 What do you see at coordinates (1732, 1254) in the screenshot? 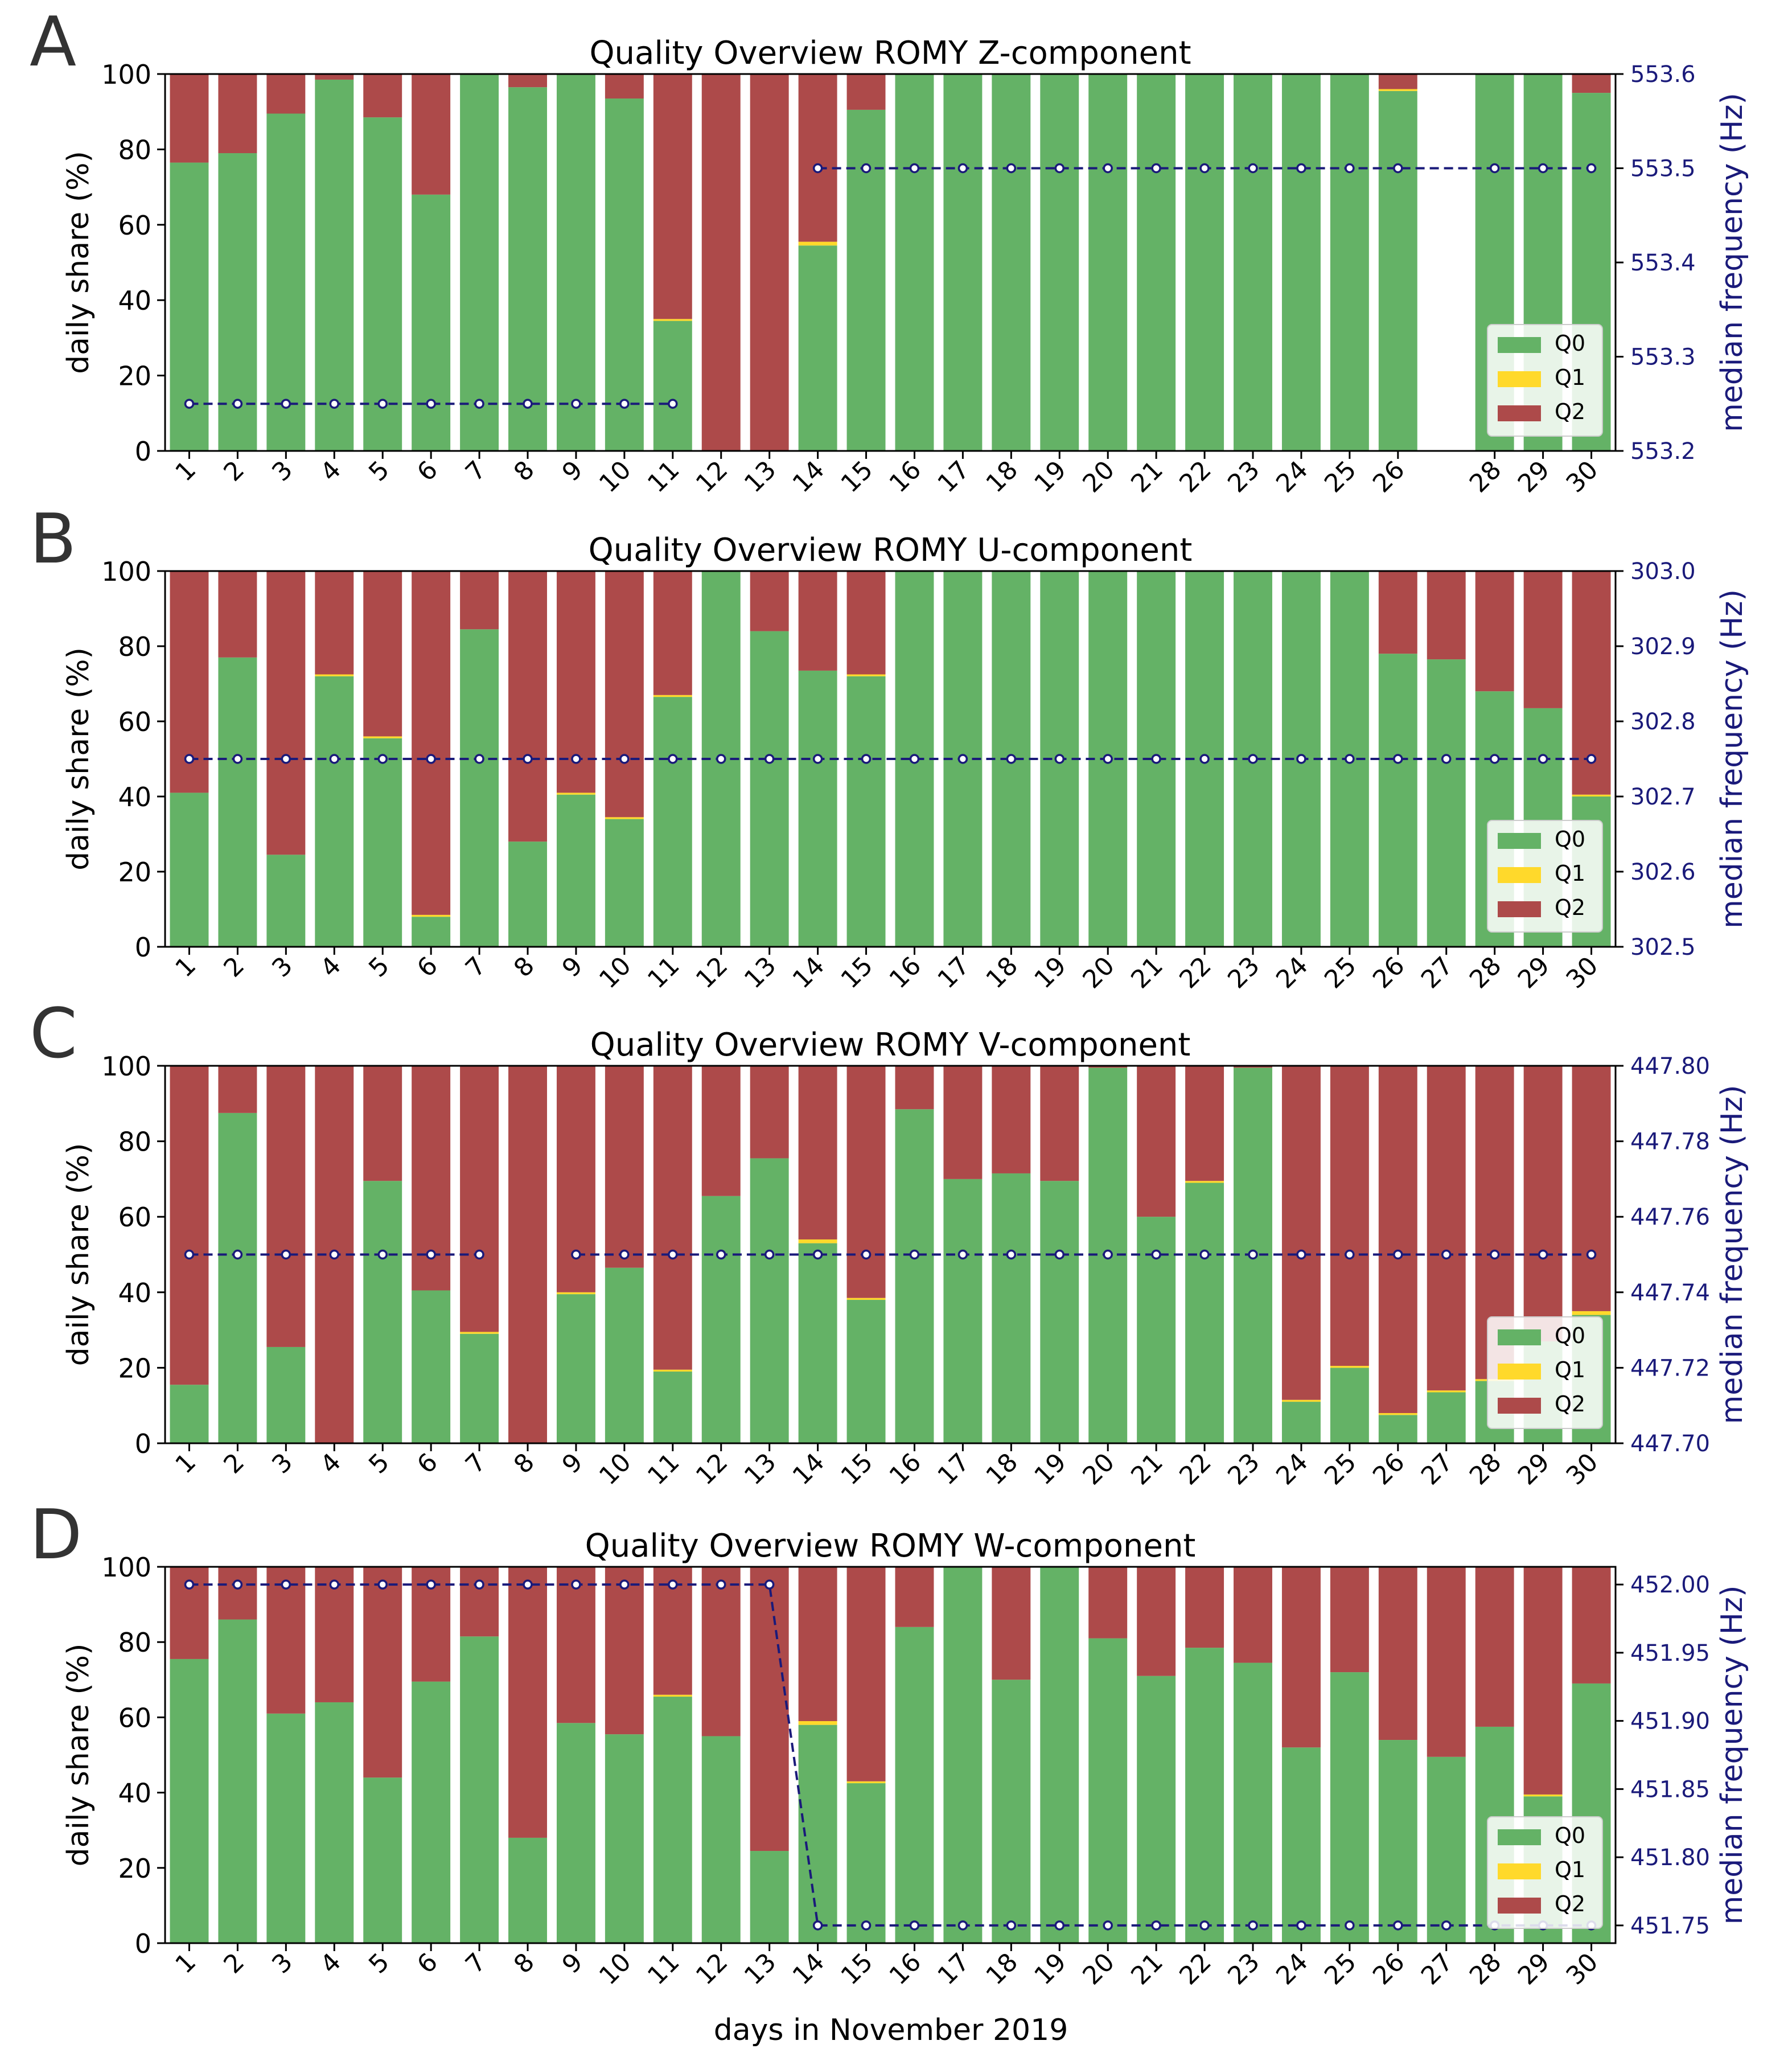
I see `y2-axis-label: median frequency (Hz)` at bounding box center [1732, 1254].